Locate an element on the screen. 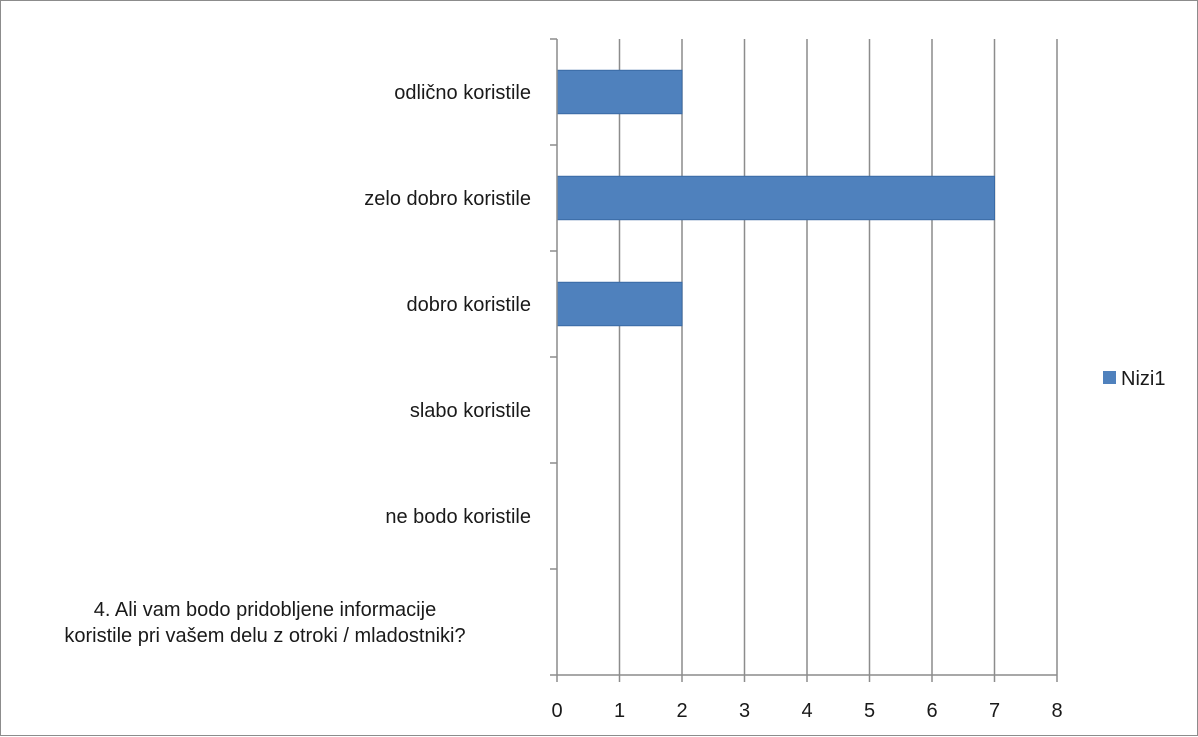 The height and width of the screenshot is (737, 1198). category-label-line: 4. Ali vam bodo pridobljene informacije is located at coordinates (265, 610).